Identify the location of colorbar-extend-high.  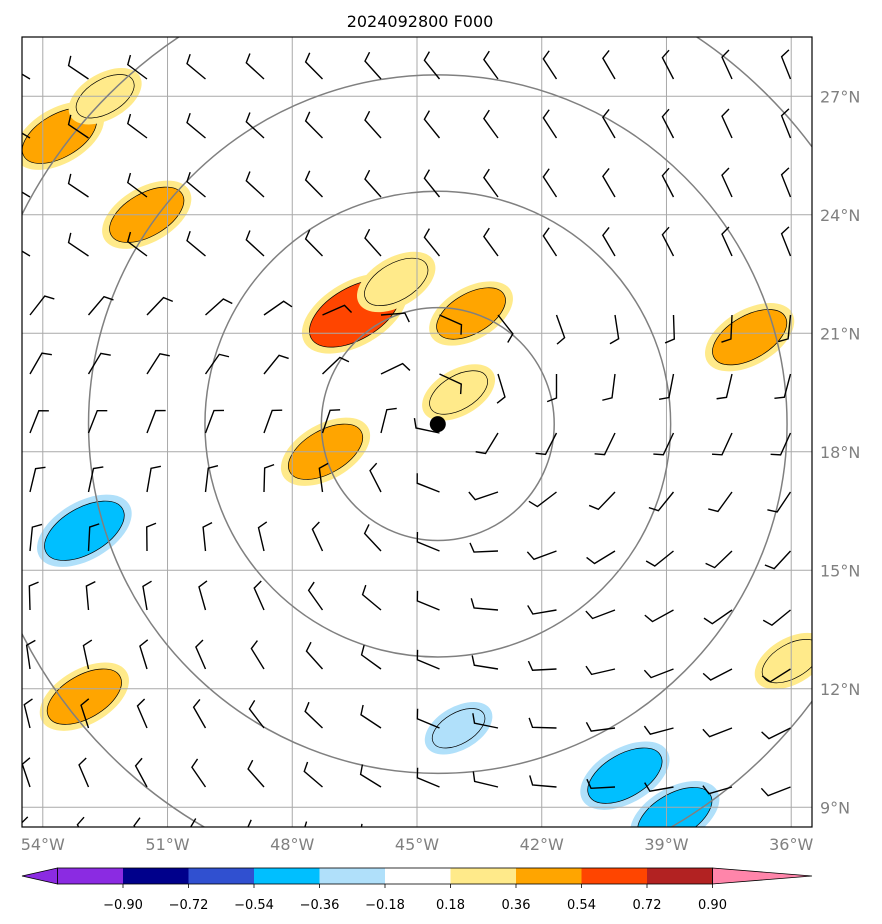
(762, 876).